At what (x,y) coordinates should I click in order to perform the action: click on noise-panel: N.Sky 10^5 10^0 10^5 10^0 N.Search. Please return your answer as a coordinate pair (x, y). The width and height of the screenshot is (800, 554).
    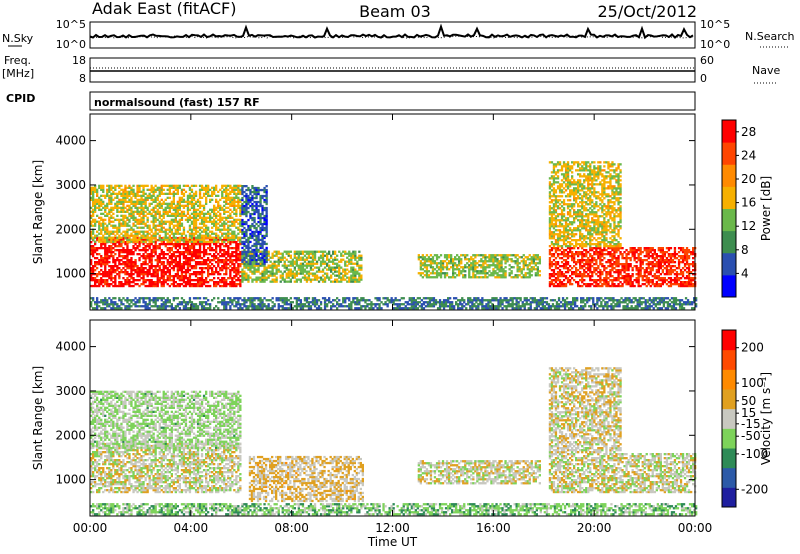
    Looking at the image, I should click on (398, 34).